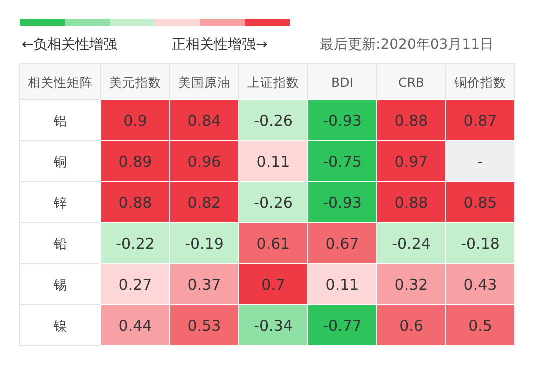 The height and width of the screenshot is (376, 536). I want to click on data-label: 0.96, so click(205, 162).